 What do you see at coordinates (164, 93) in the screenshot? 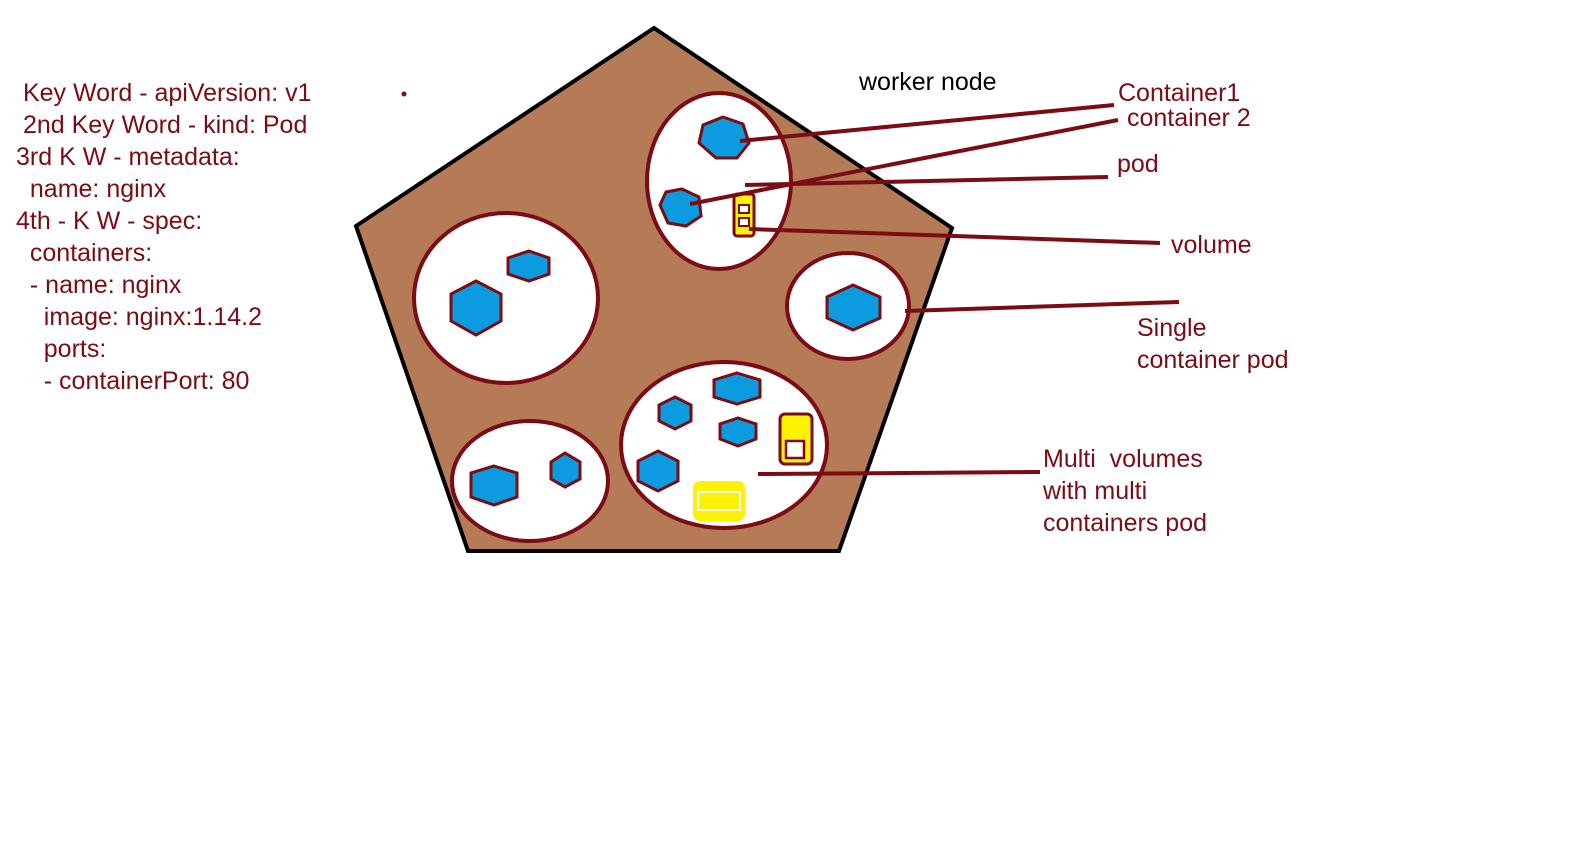
I see `yaml-line: Key Word - apiVersion: v1` at bounding box center [164, 93].